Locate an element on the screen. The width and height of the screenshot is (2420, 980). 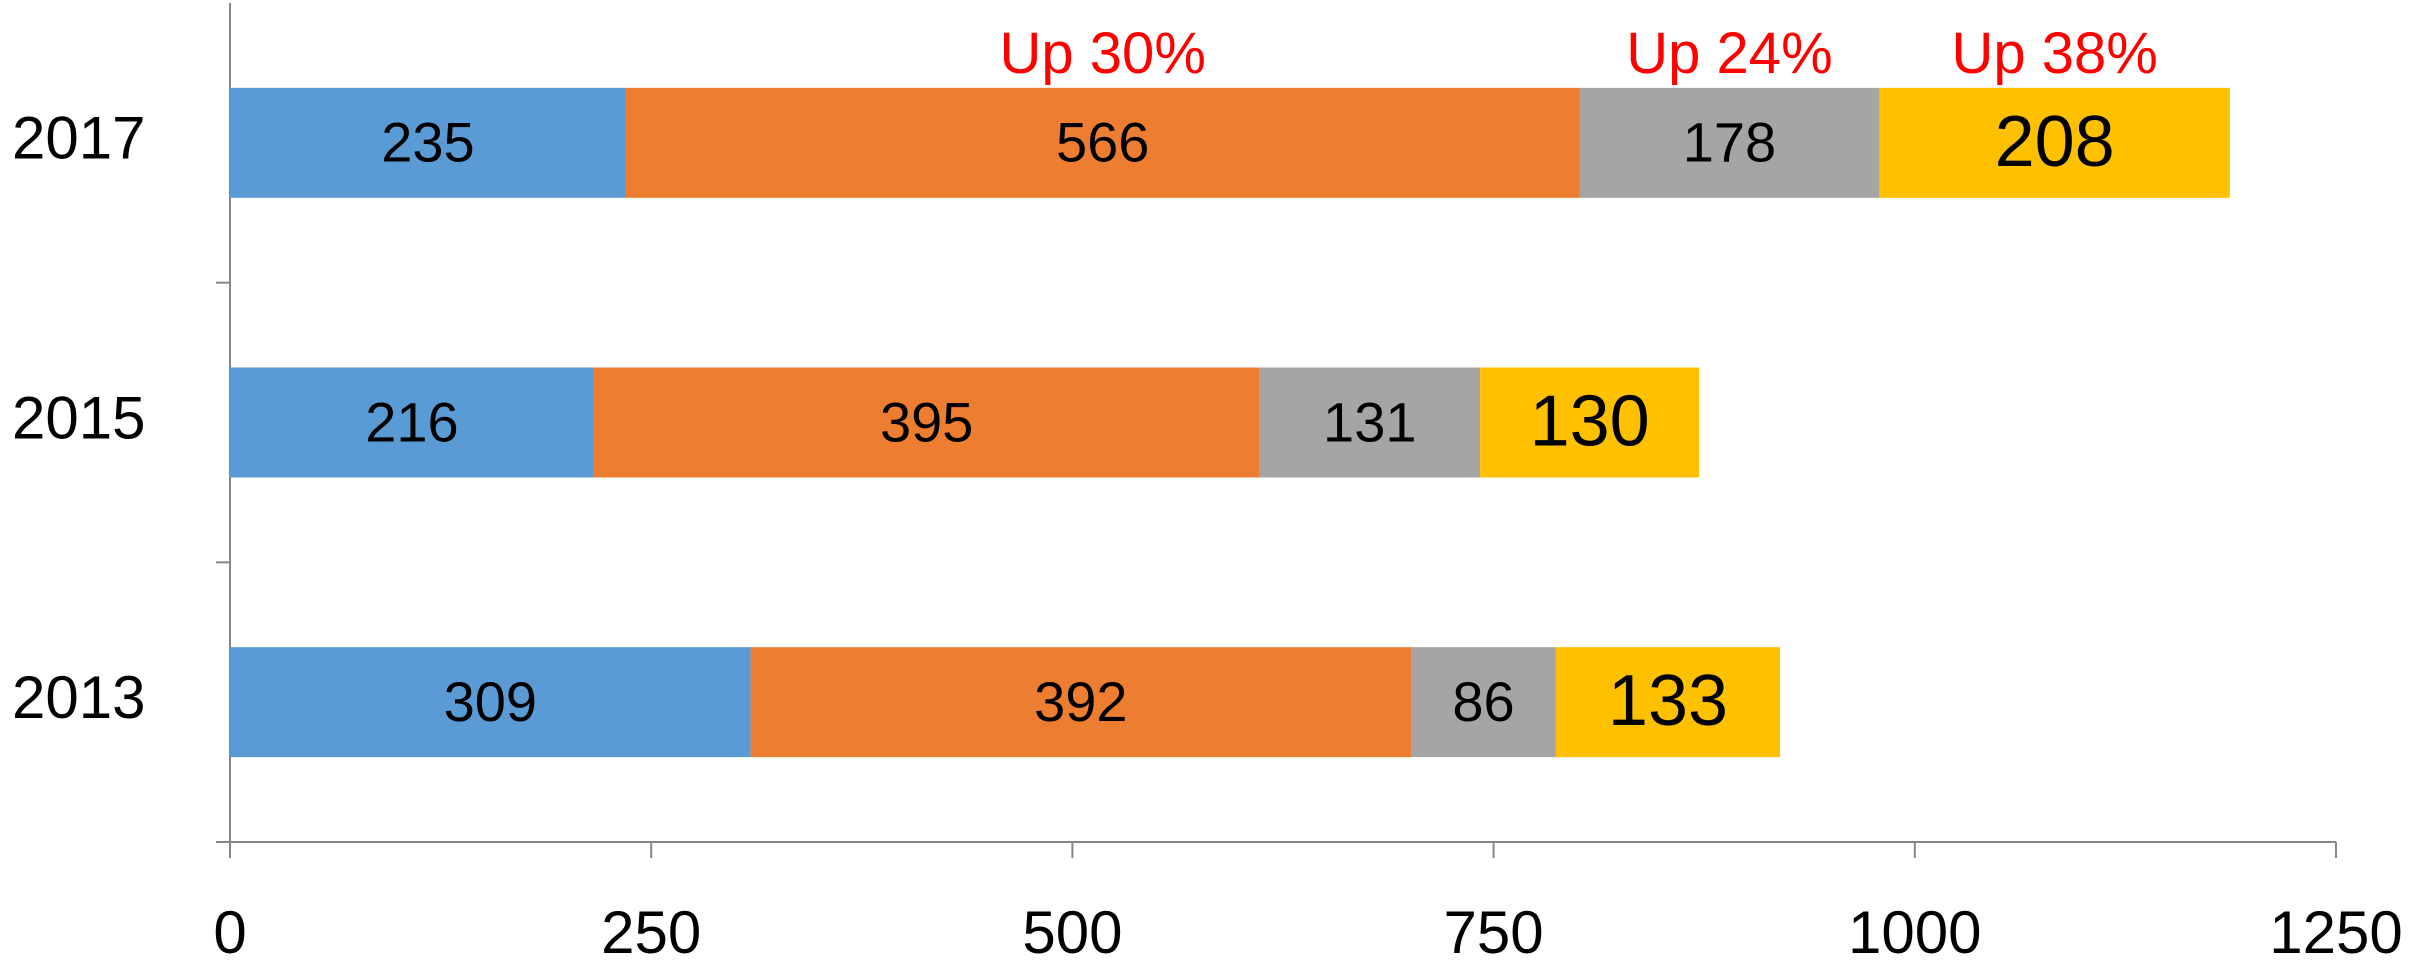
x-tick-label: 1000 is located at coordinates (1914, 932).